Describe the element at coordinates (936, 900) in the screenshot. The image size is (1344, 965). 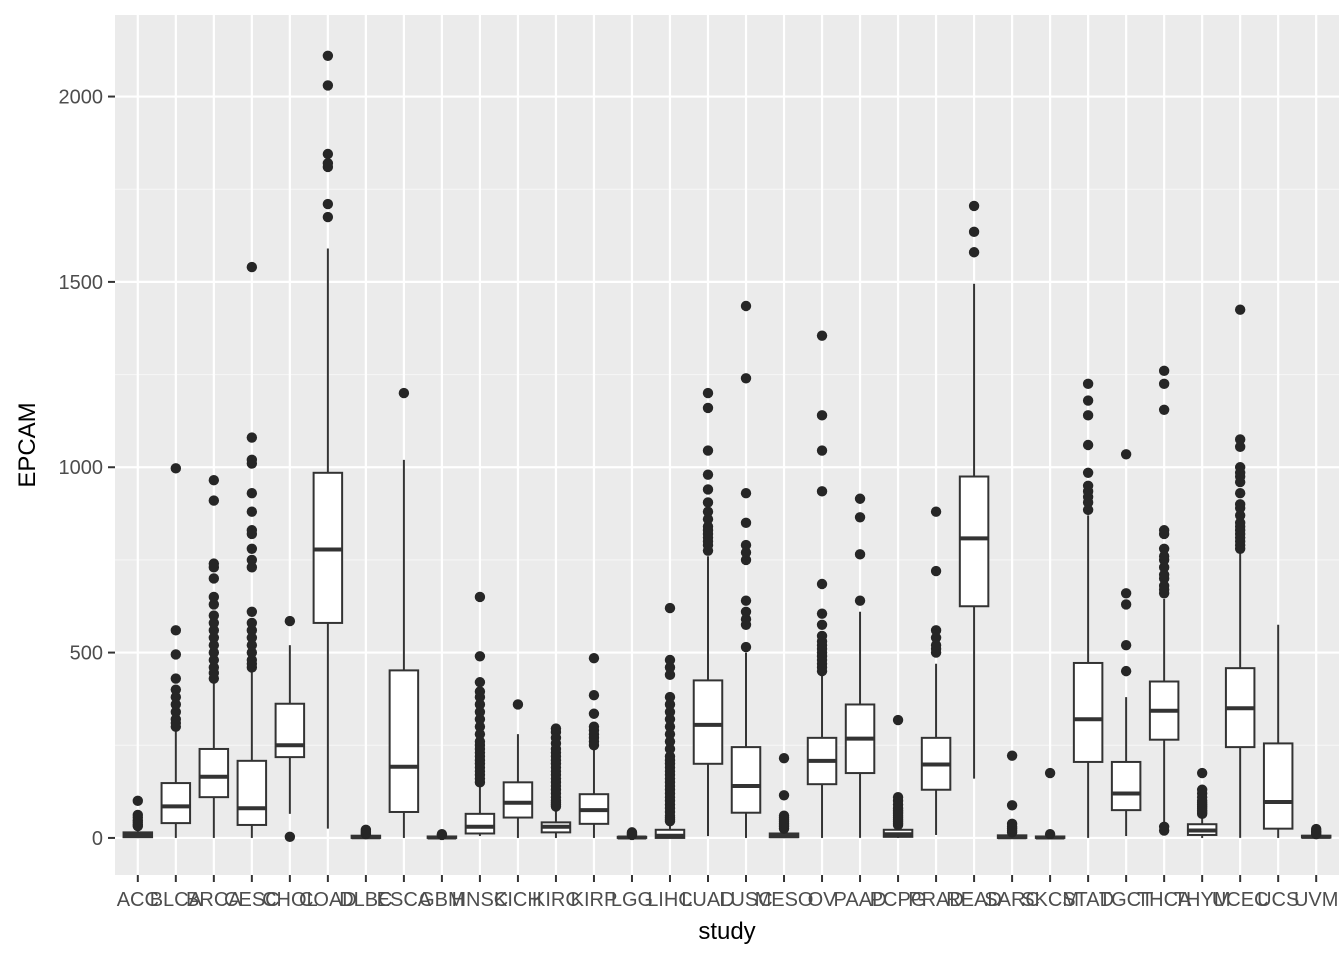
I see `x-tick-label: PRAD` at that location.